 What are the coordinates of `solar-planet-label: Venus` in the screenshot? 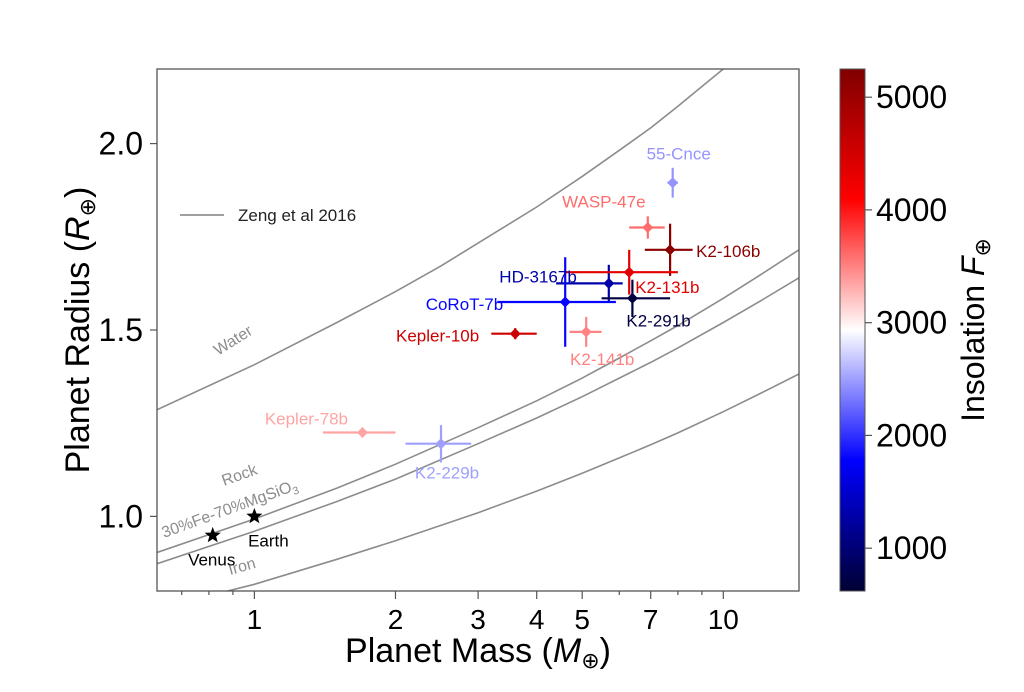 It's located at (211, 559).